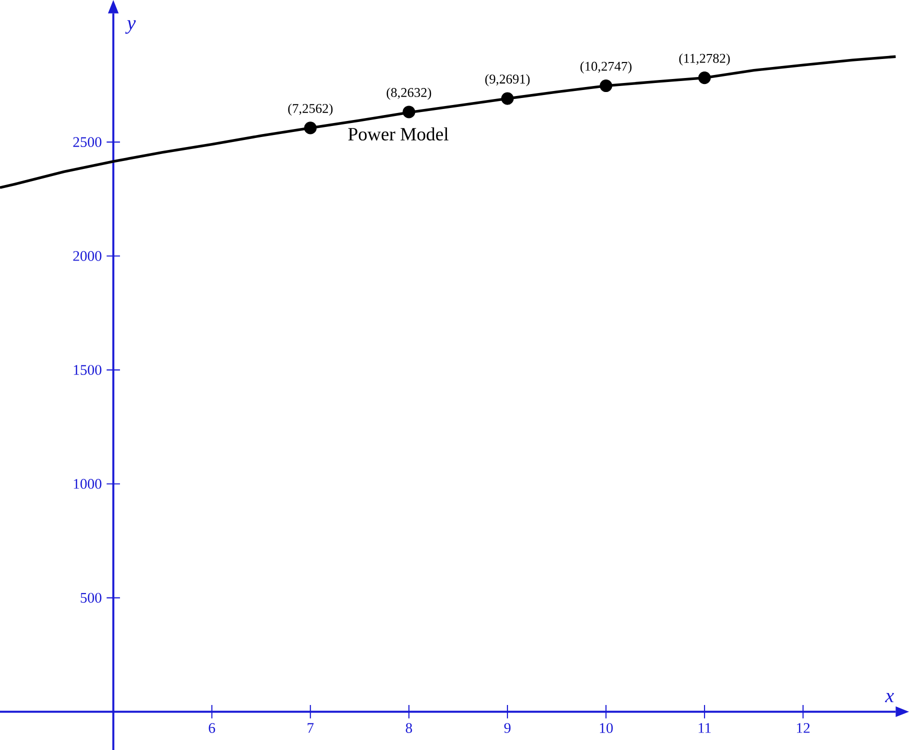  Describe the element at coordinates (507, 80) in the screenshot. I see `data-label: (9,2691)` at that location.